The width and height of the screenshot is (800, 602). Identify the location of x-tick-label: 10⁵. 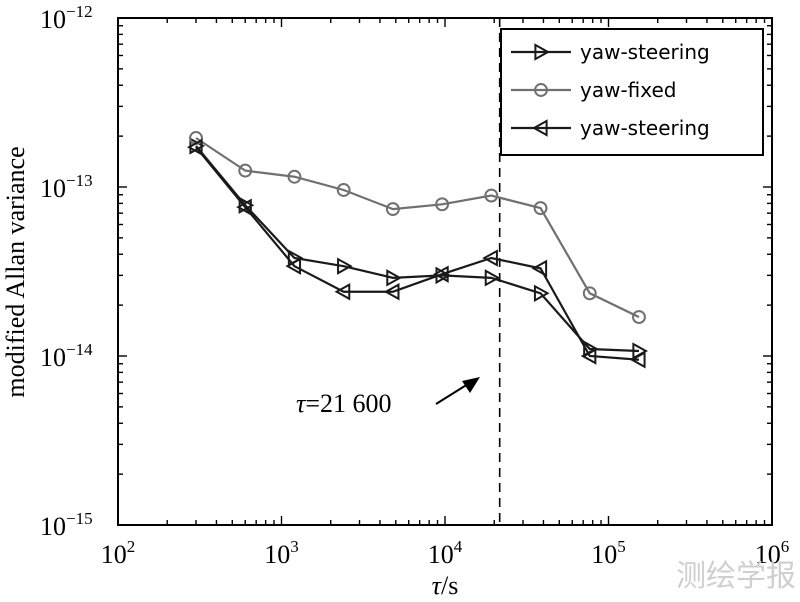
(608, 553).